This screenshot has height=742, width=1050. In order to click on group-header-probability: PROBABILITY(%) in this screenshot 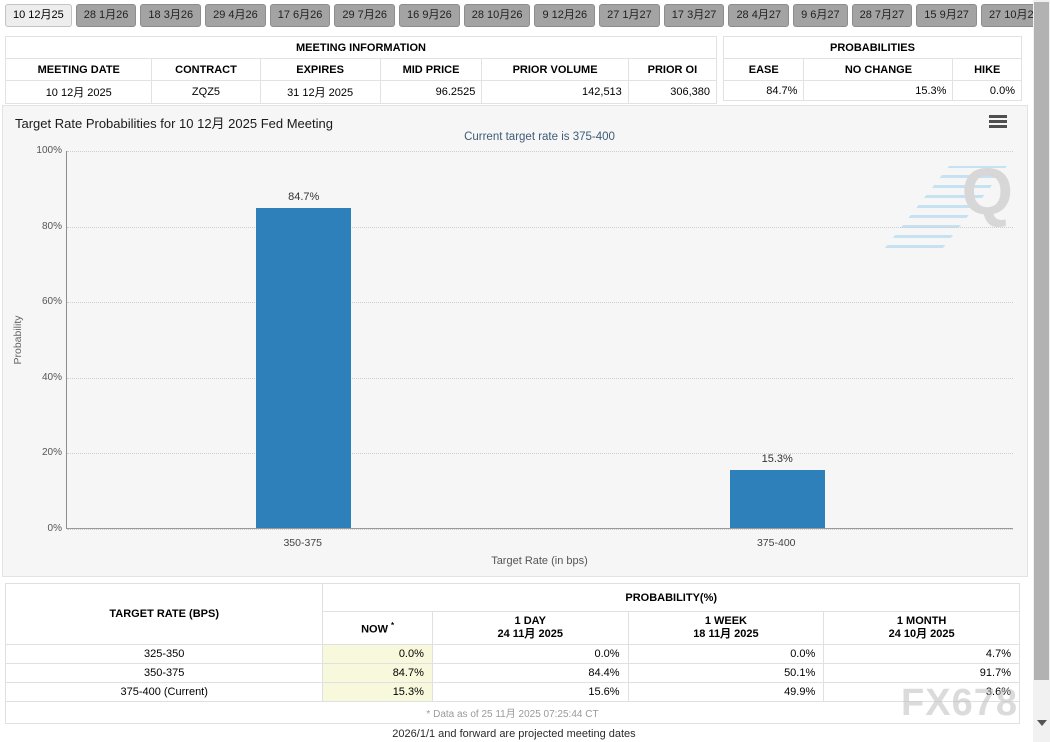, I will do `click(671, 597)`.